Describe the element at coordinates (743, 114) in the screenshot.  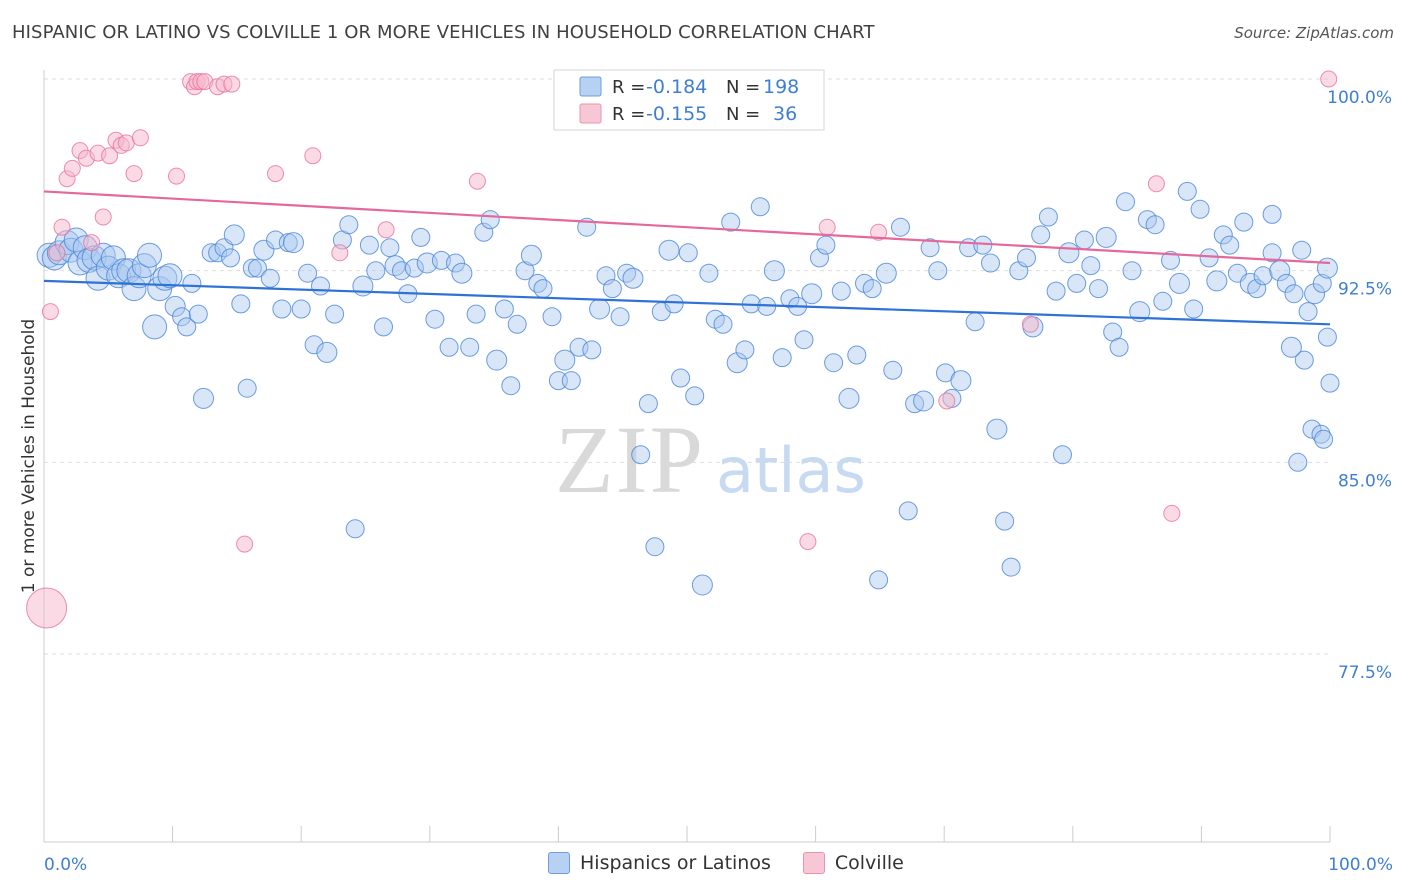
I see `legend-n-label-2: N =` at that location.